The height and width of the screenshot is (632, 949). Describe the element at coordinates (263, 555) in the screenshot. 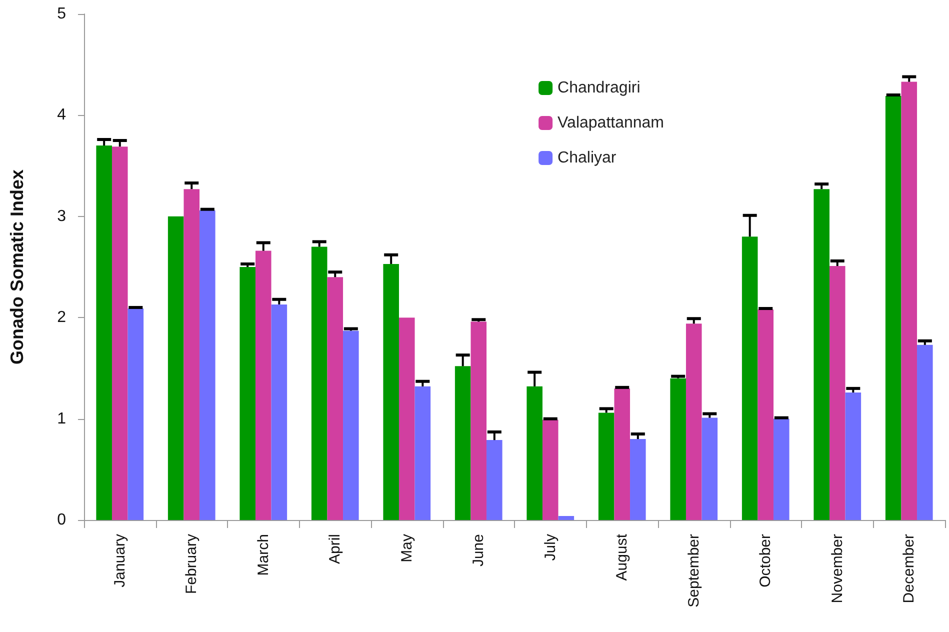

I see `x-tick-label: March` at that location.